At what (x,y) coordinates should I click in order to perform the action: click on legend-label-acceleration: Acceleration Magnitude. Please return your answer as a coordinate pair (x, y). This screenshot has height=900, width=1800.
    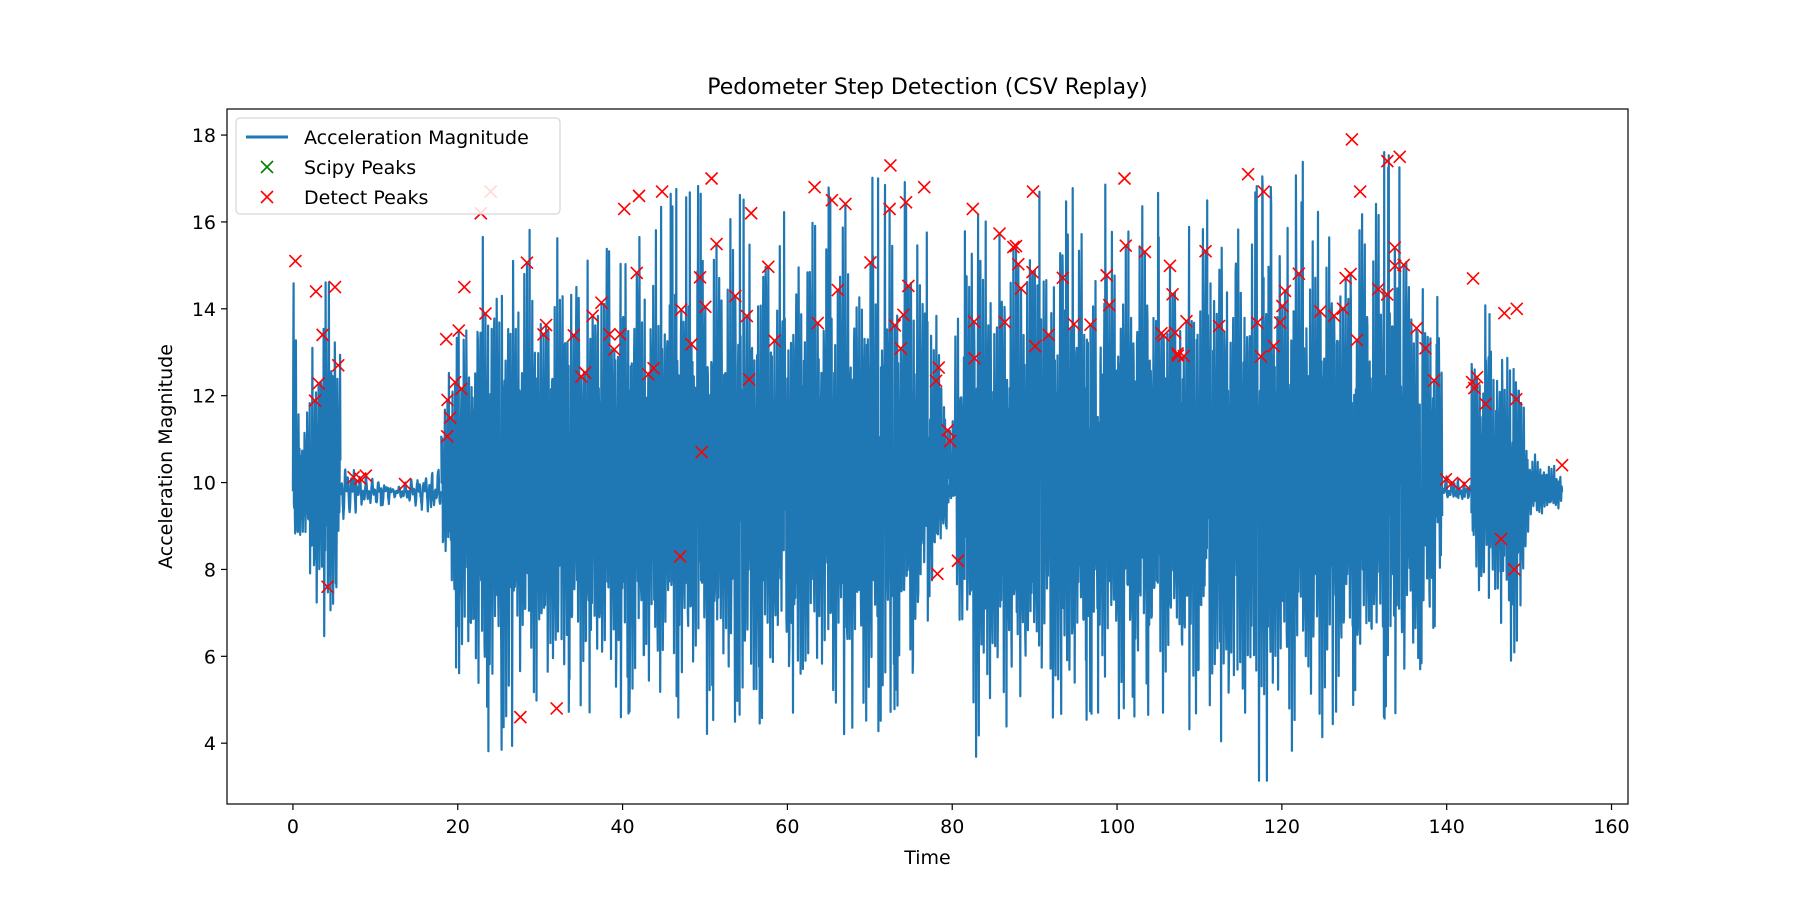
    Looking at the image, I should click on (416, 138).